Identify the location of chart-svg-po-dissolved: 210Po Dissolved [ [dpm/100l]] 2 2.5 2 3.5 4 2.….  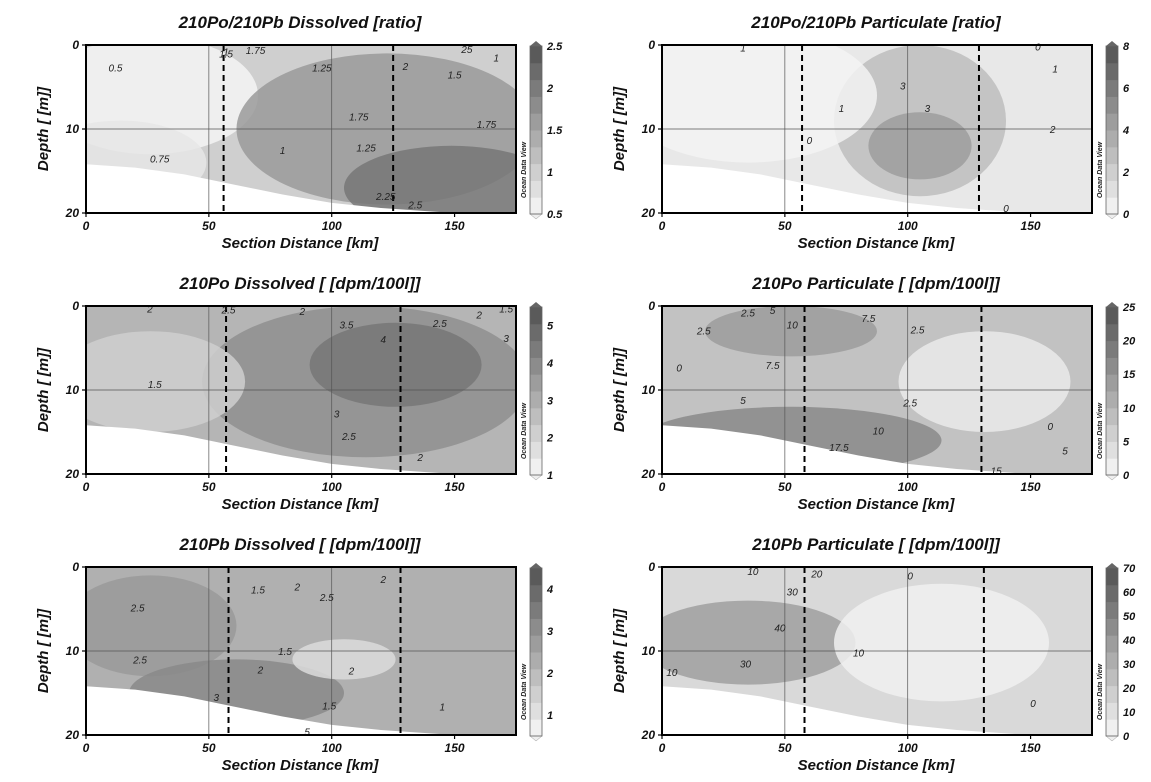
(294, 393).